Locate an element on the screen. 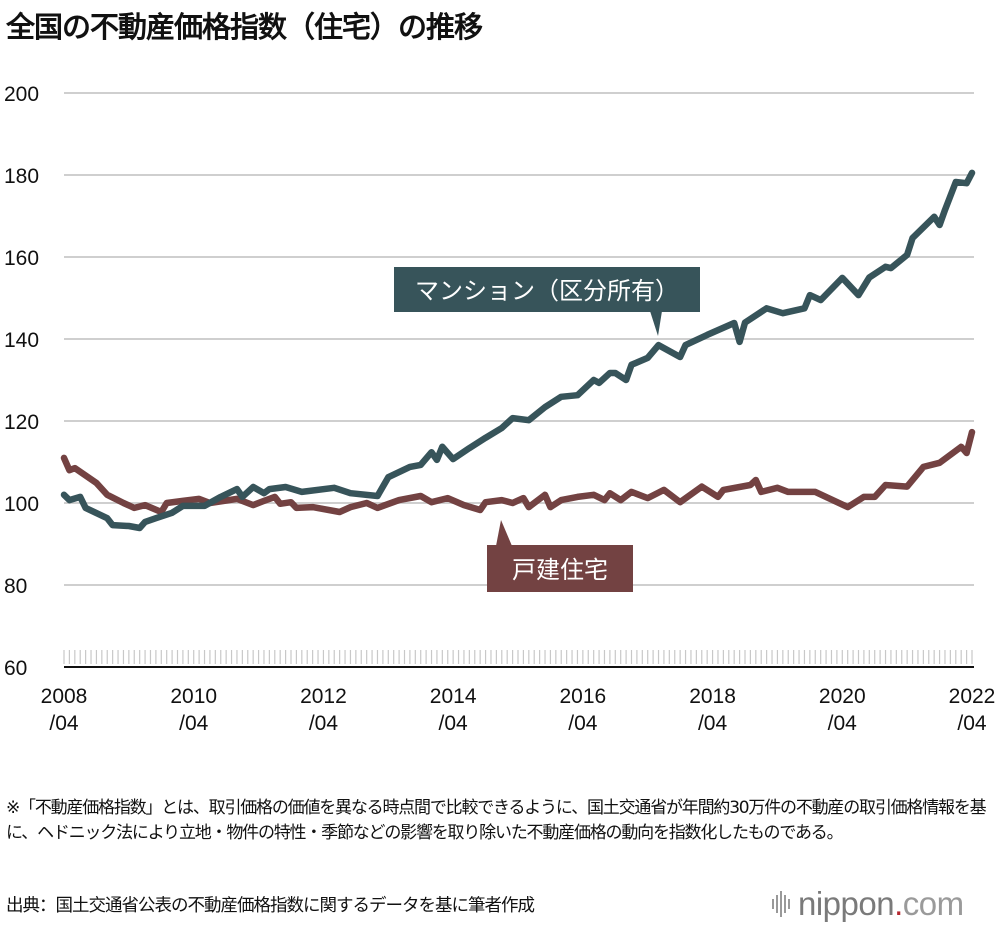 This screenshot has height=928, width=1000. y-tick-label: 160 is located at coordinates (21, 258).